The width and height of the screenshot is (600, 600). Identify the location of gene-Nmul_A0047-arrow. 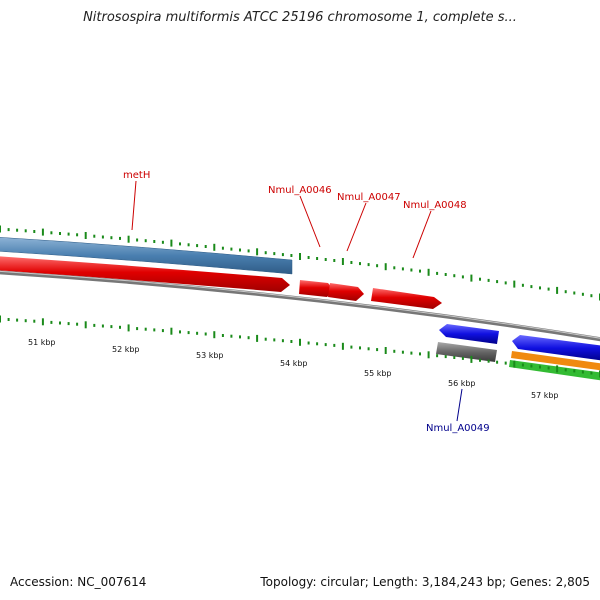
(346, 292).